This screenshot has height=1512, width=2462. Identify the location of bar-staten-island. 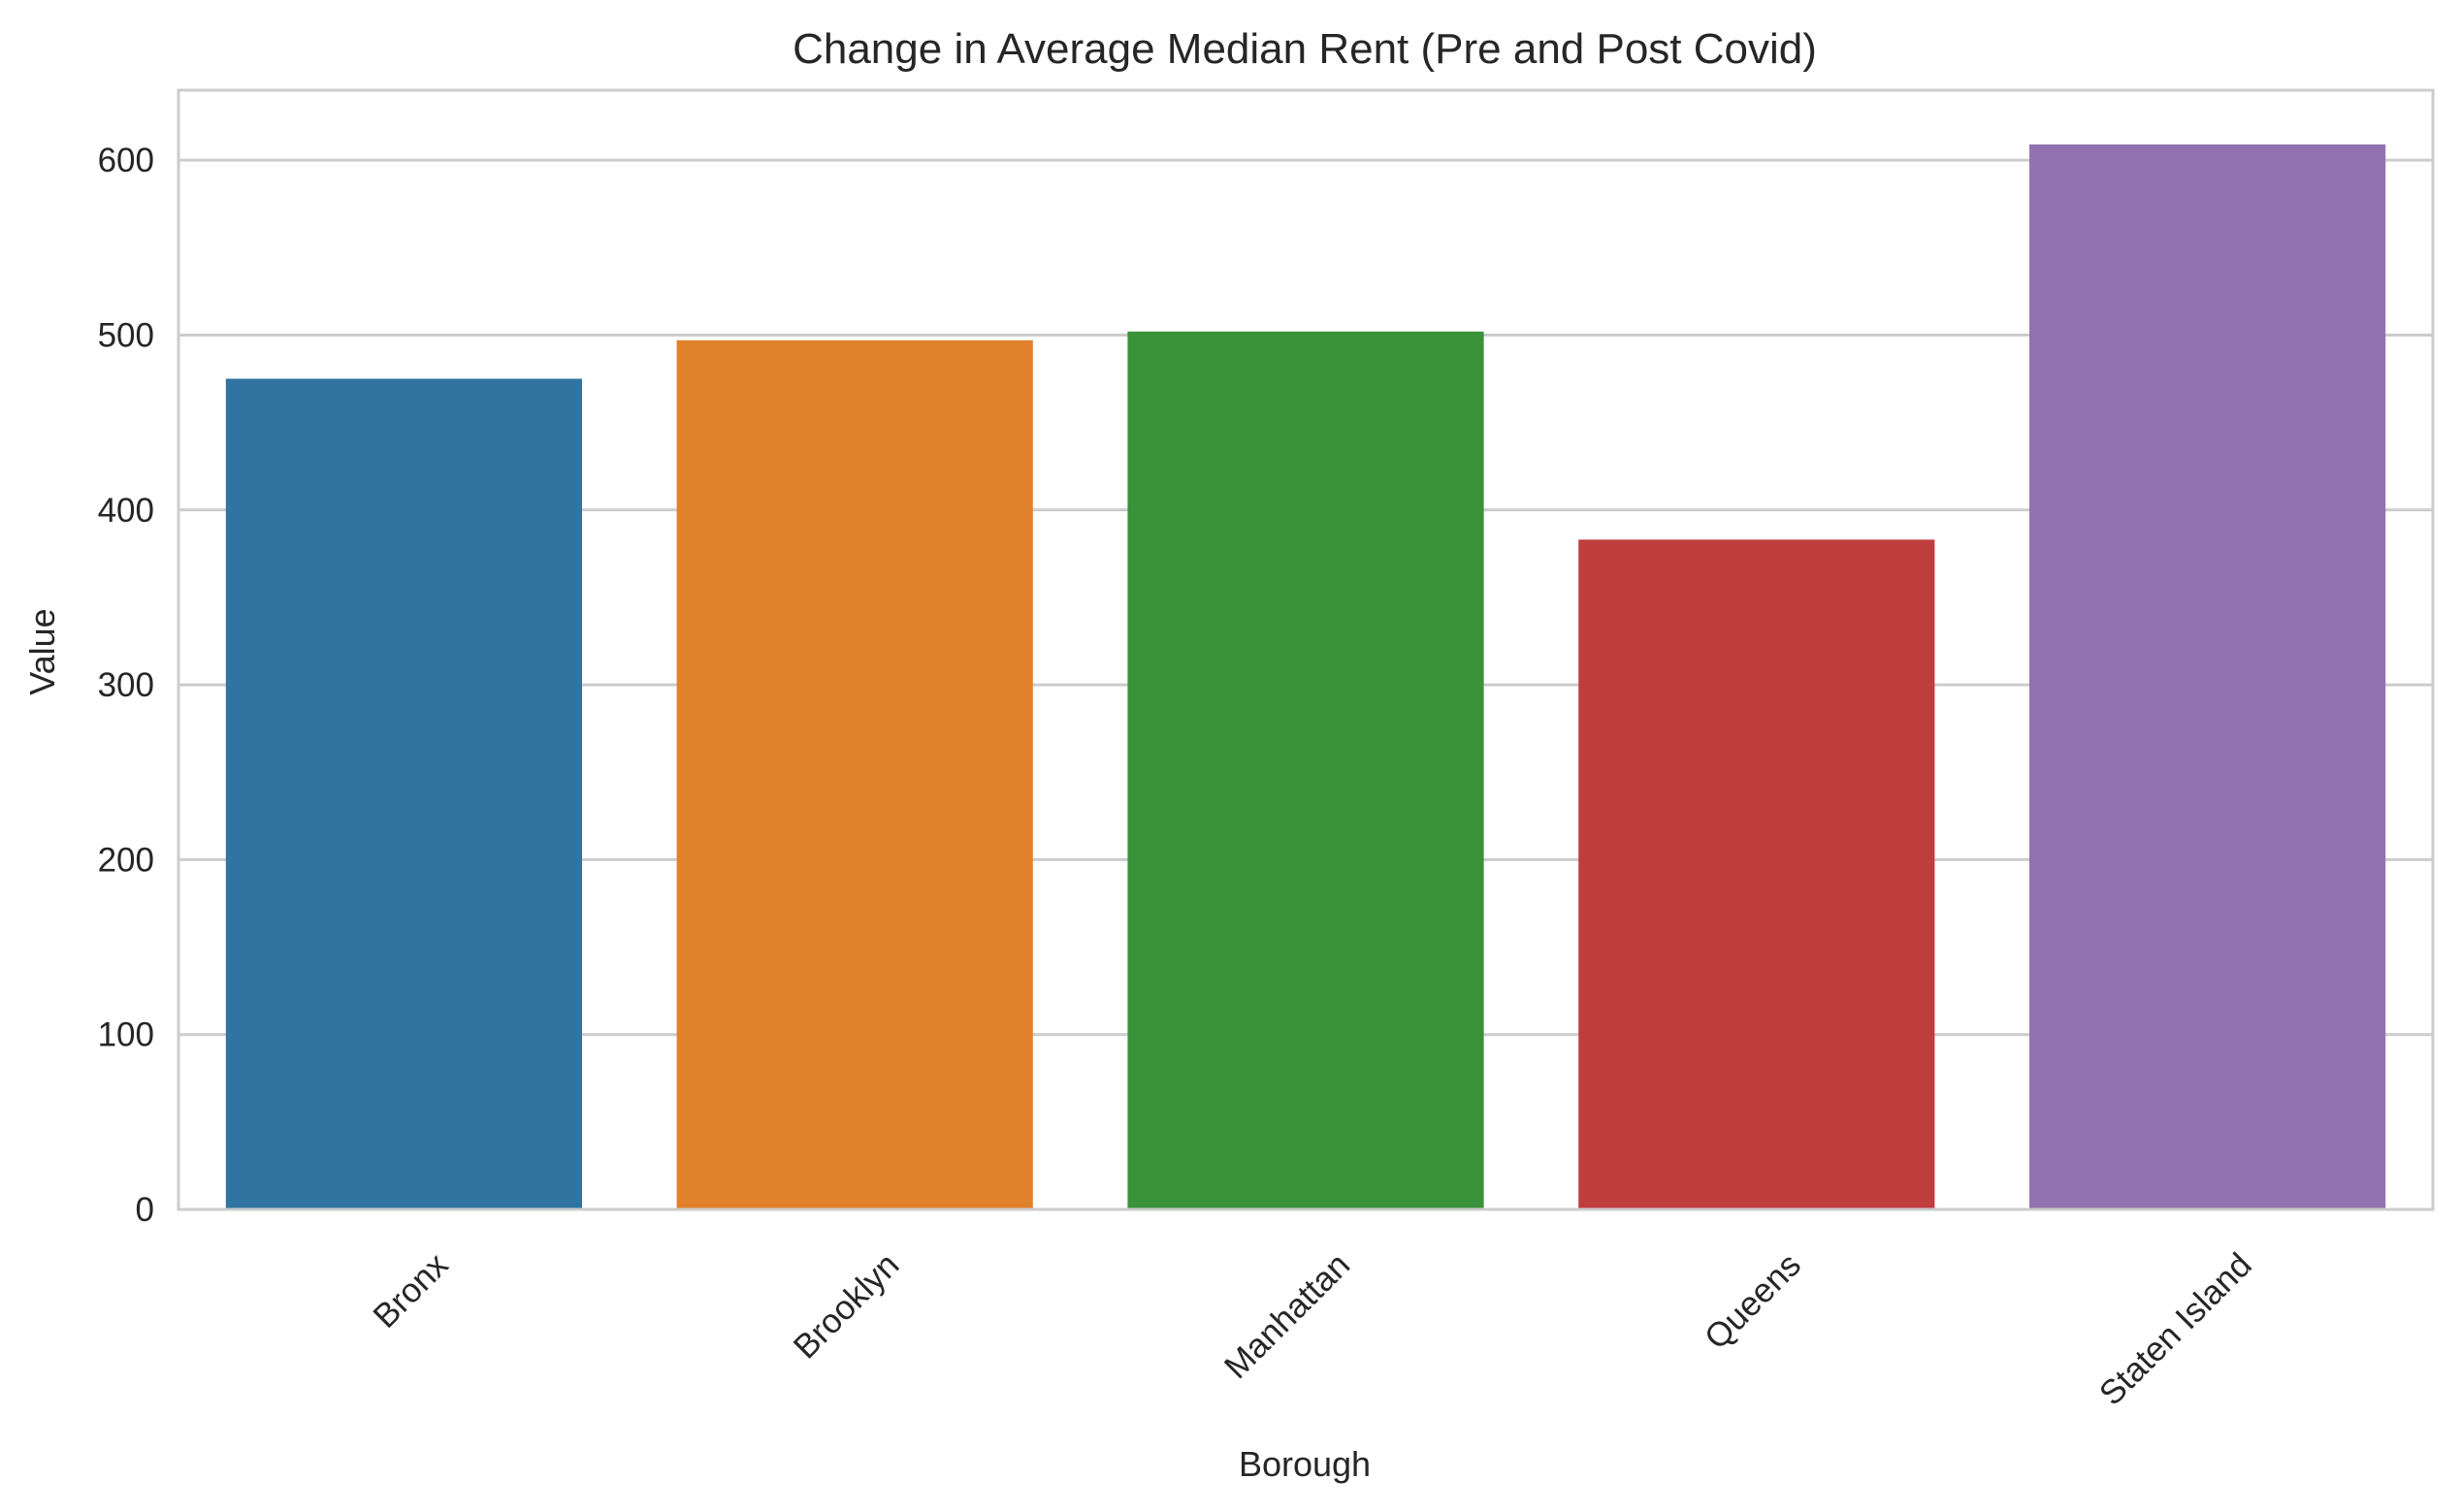
(2207, 677).